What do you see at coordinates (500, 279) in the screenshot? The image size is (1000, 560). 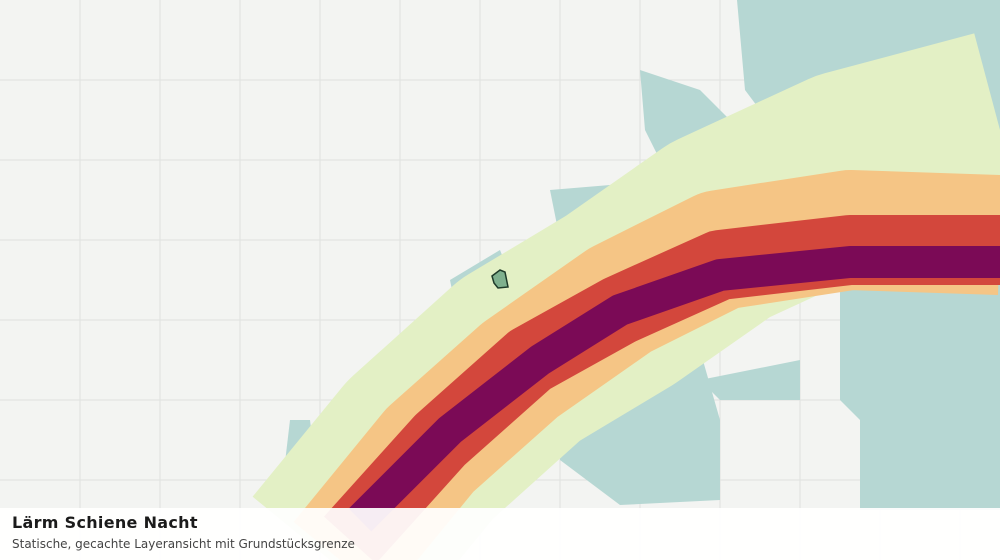 I see `parcel-boundary` at bounding box center [500, 279].